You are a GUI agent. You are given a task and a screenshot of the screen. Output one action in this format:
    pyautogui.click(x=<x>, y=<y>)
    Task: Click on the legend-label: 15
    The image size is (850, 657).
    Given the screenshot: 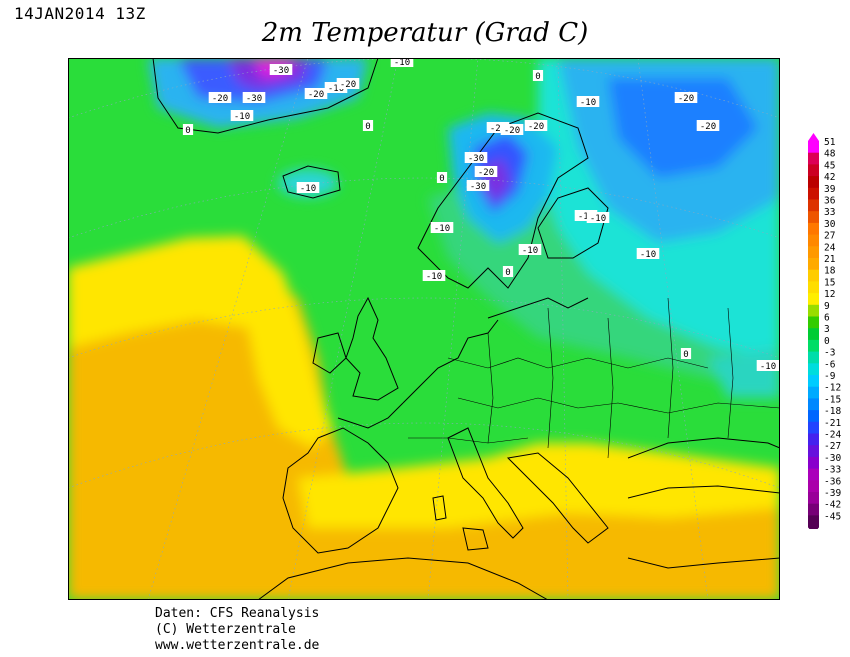 What is the action you would take?
    pyautogui.click(x=829, y=282)
    